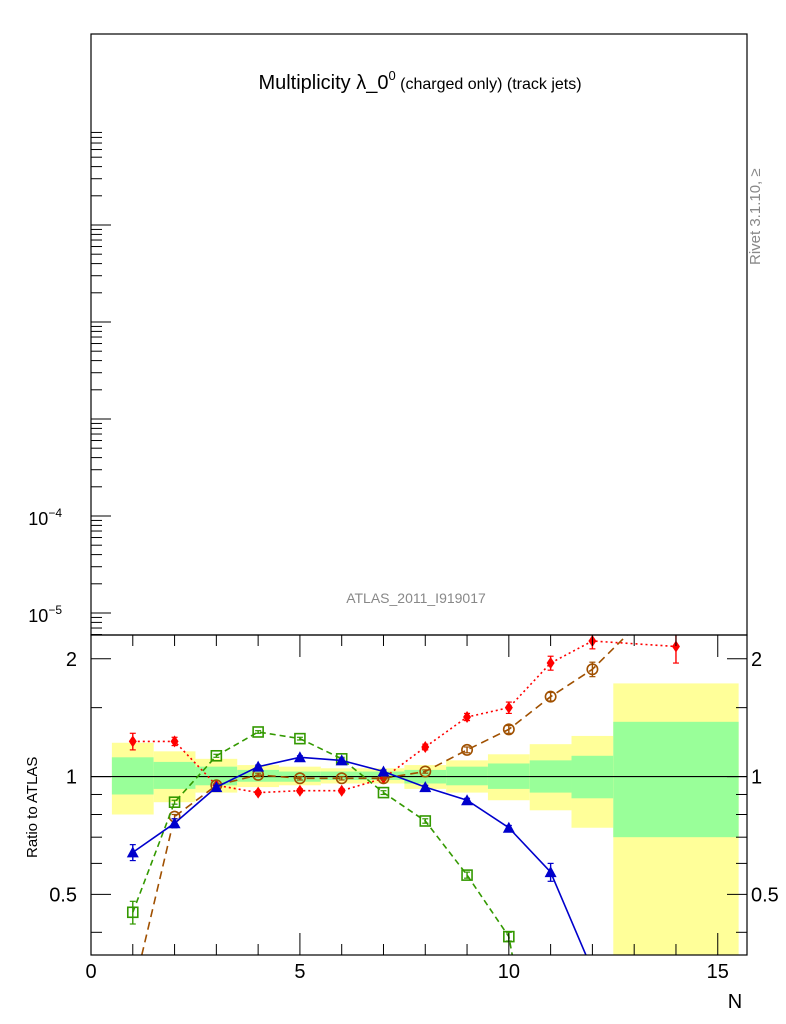 Image resolution: width=786 pixels, height=1024 pixels. I want to click on title-sub-charged: (charged only), so click(449, 84).